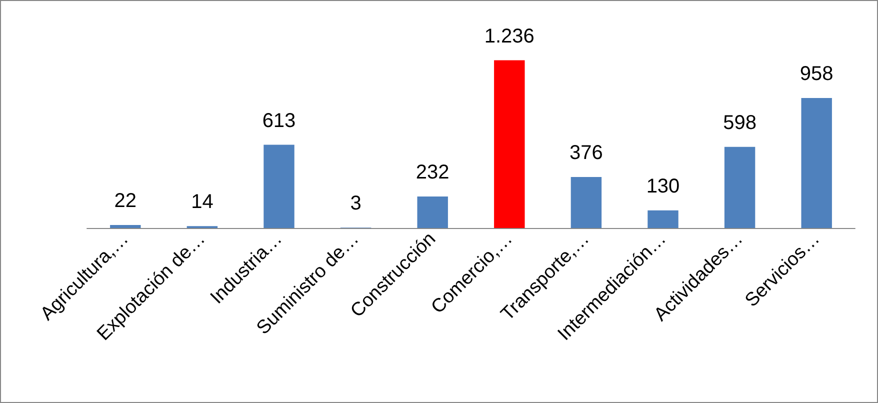  I want to click on data-label: 130, so click(663, 186).